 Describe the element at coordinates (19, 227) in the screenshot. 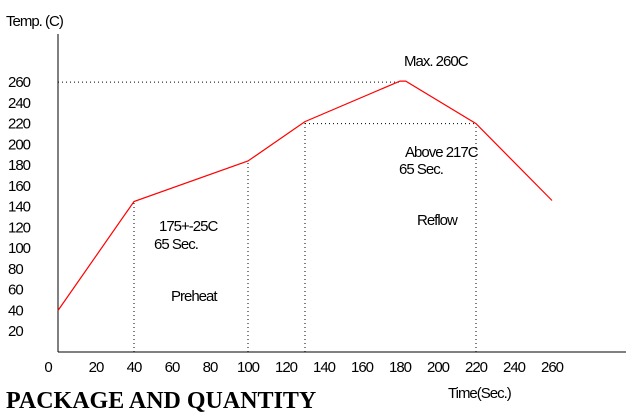

I see `y-tick-label: 120` at that location.